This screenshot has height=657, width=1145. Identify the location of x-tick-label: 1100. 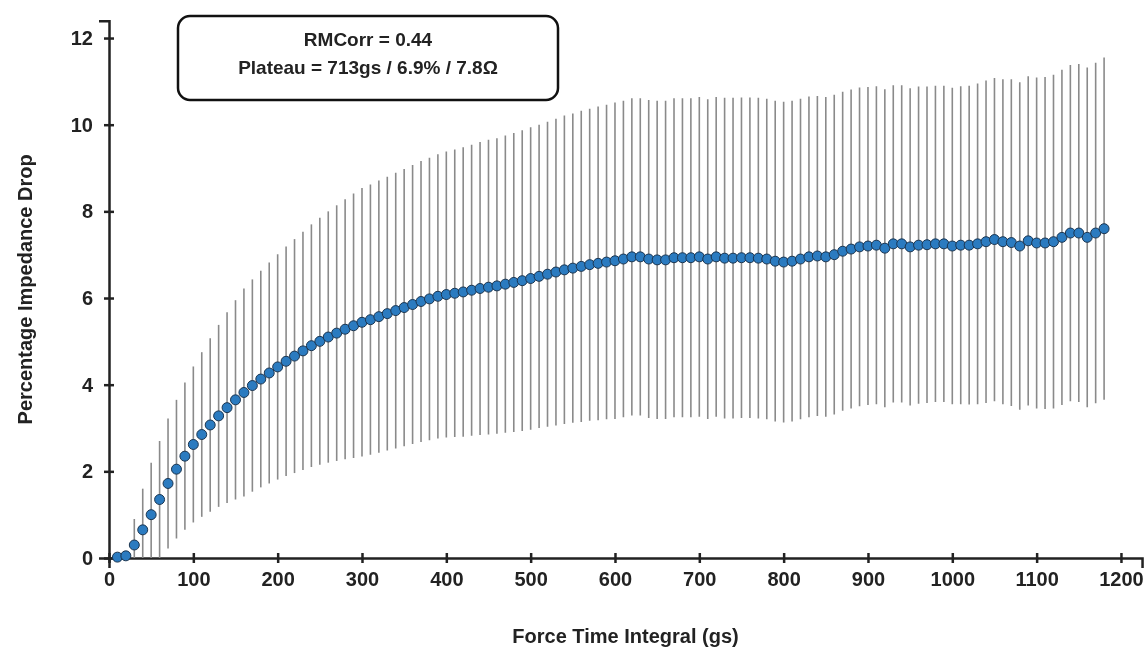
(1037, 579).